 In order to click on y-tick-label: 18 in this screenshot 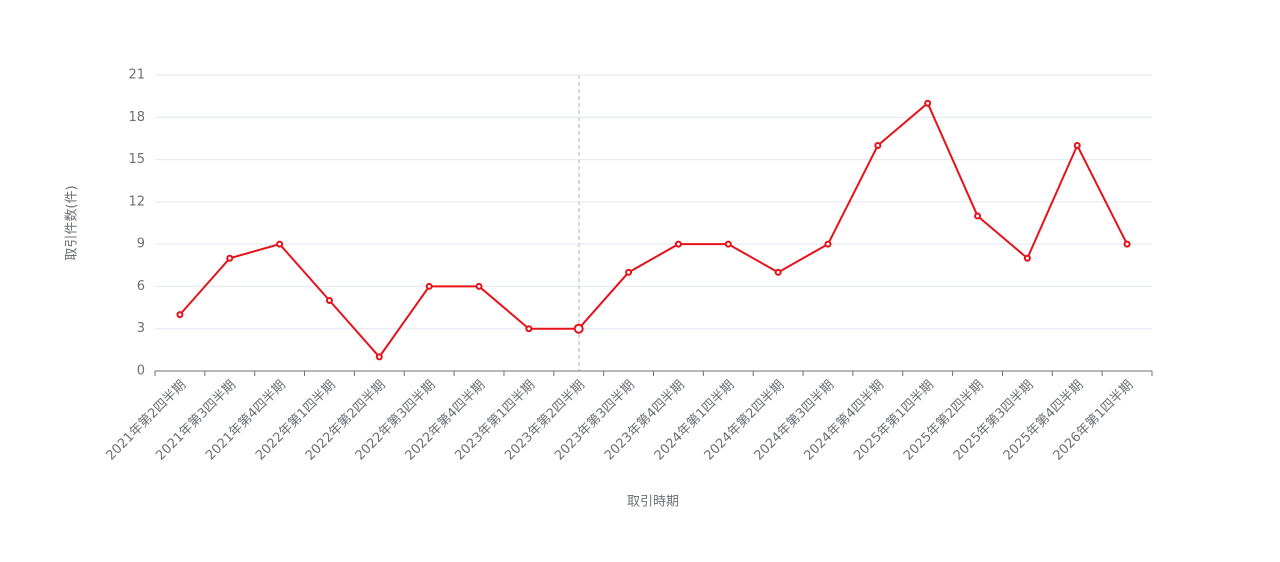, I will do `click(136, 117)`.